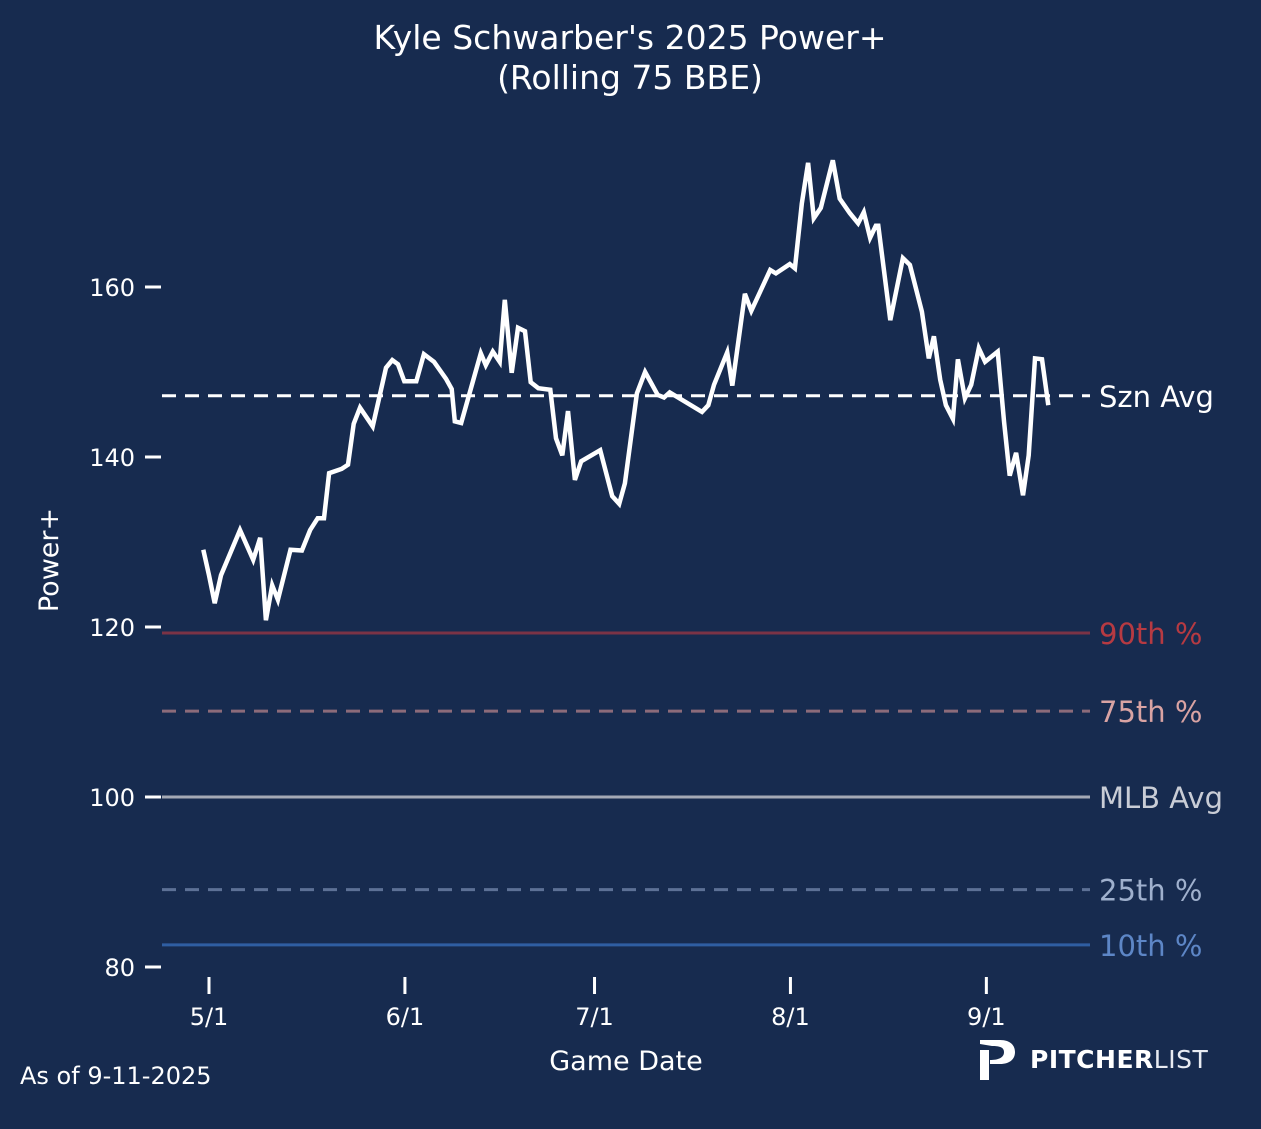  I want to click on logo-text-bold: PITCHER, so click(1092, 1059).